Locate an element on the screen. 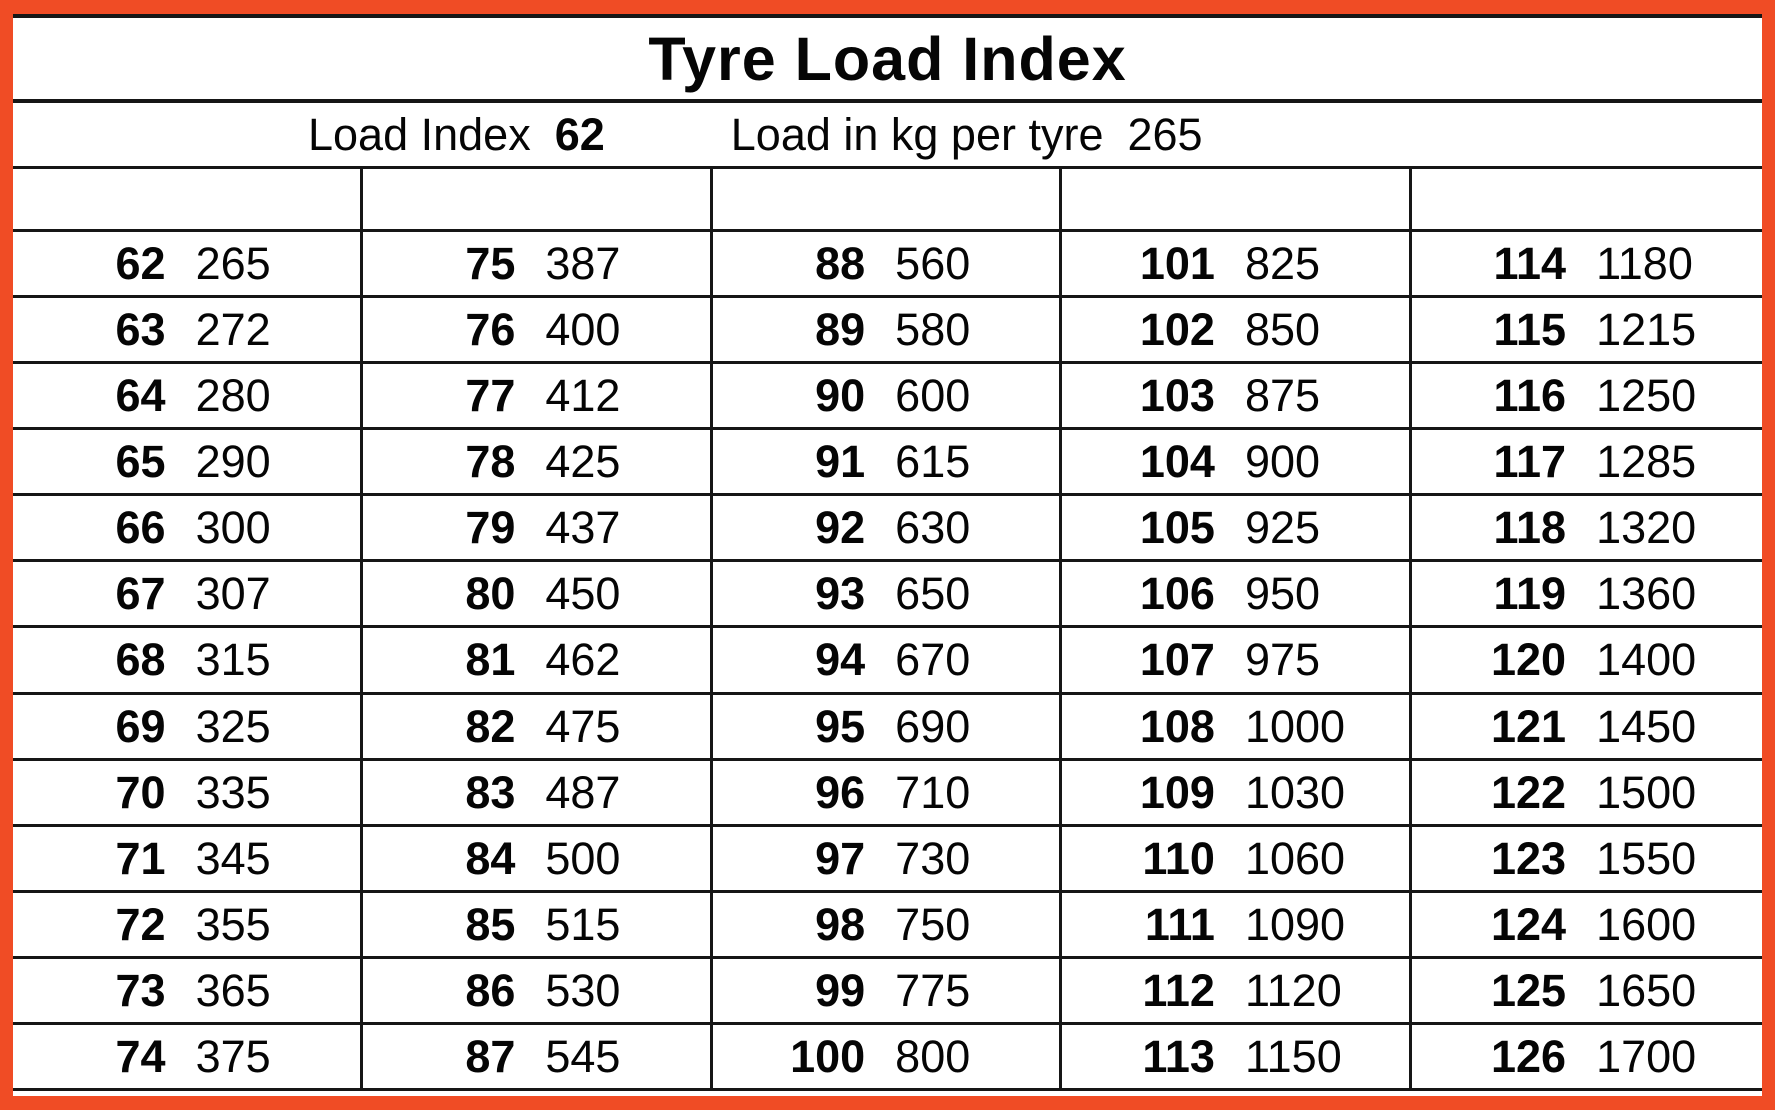 The height and width of the screenshot is (1110, 1775). load-kg-value: 307 is located at coordinates (233, 594).